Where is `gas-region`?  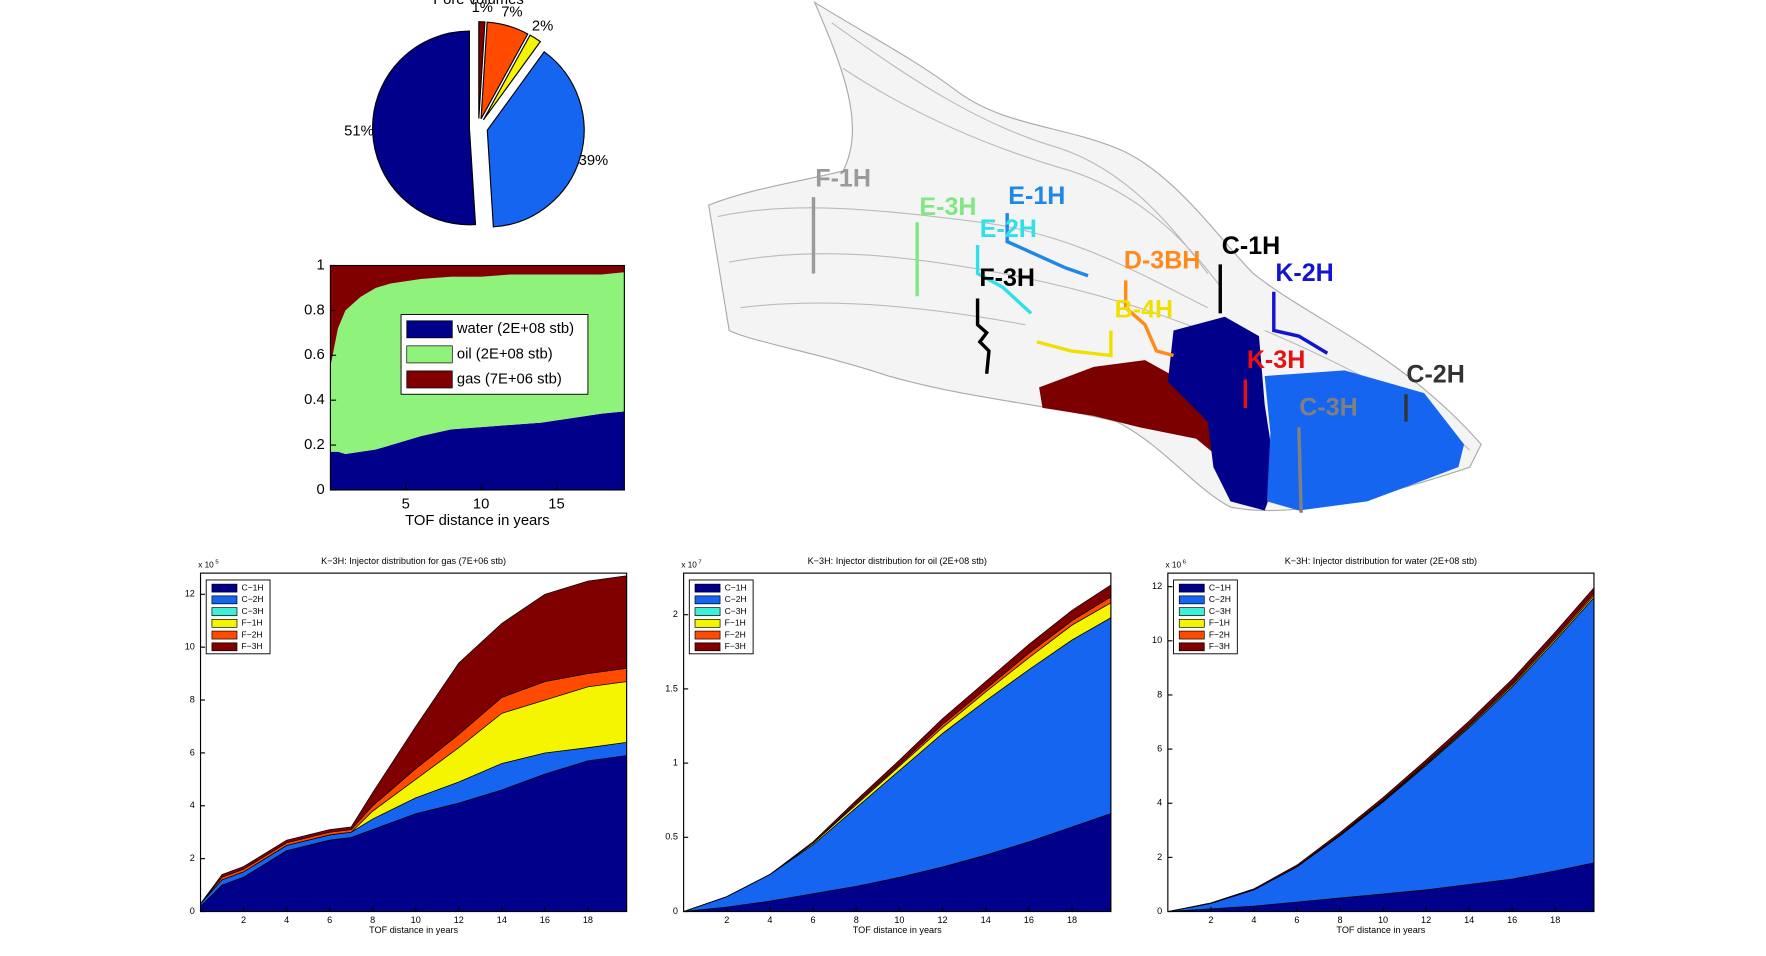 gas-region is located at coordinates (1146, 415).